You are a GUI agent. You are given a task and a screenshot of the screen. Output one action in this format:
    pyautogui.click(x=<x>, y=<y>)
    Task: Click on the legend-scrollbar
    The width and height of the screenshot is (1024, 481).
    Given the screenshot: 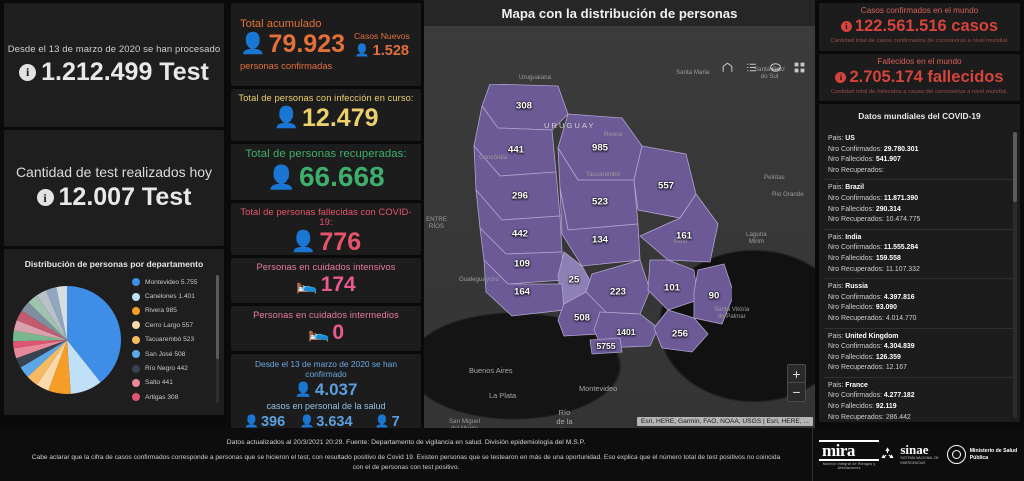 What is the action you would take?
    pyautogui.click(x=217, y=339)
    